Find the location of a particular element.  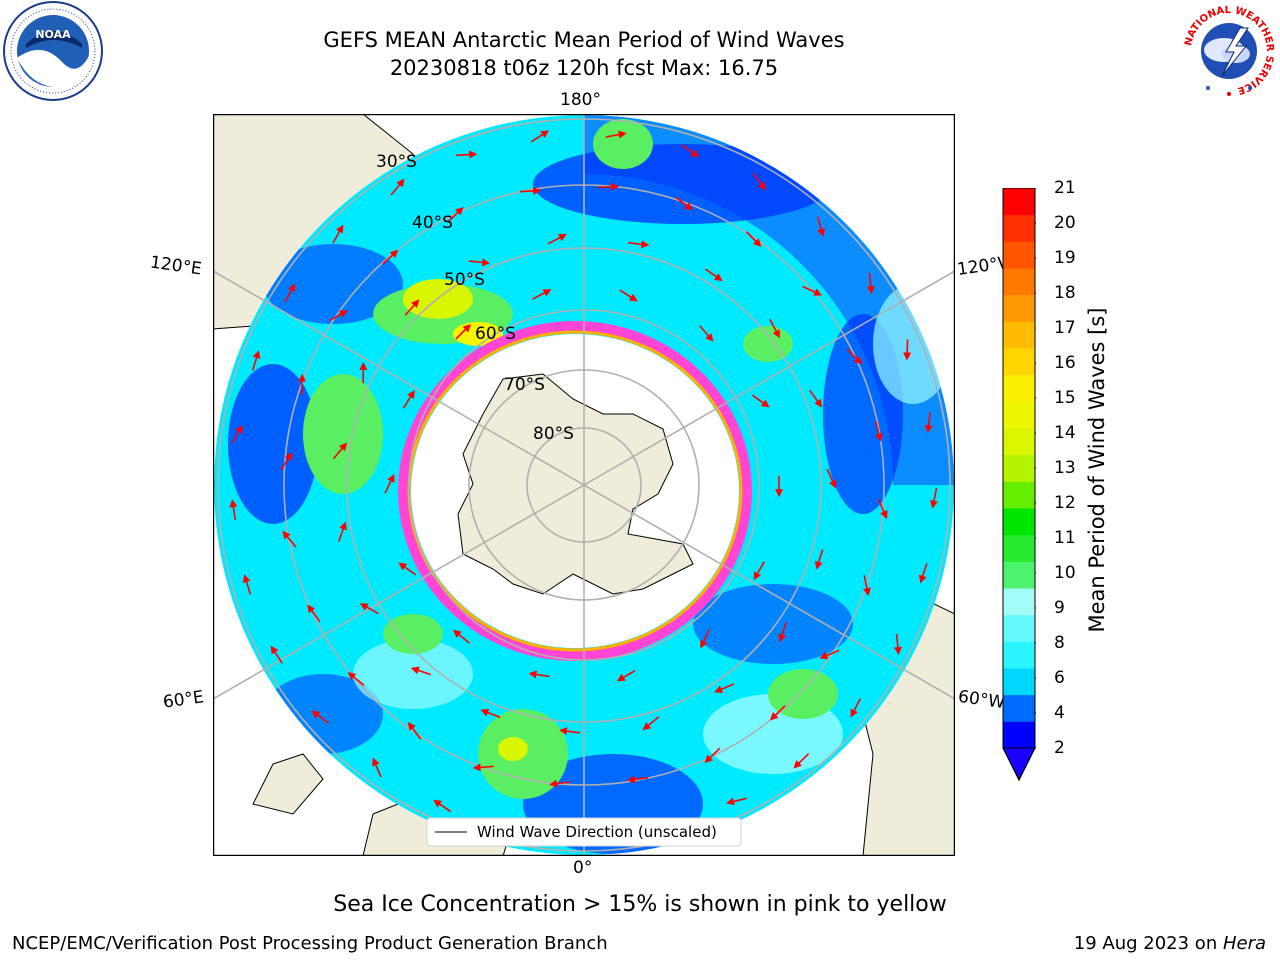

colorbar-tick: 10 is located at coordinates (1065, 573).